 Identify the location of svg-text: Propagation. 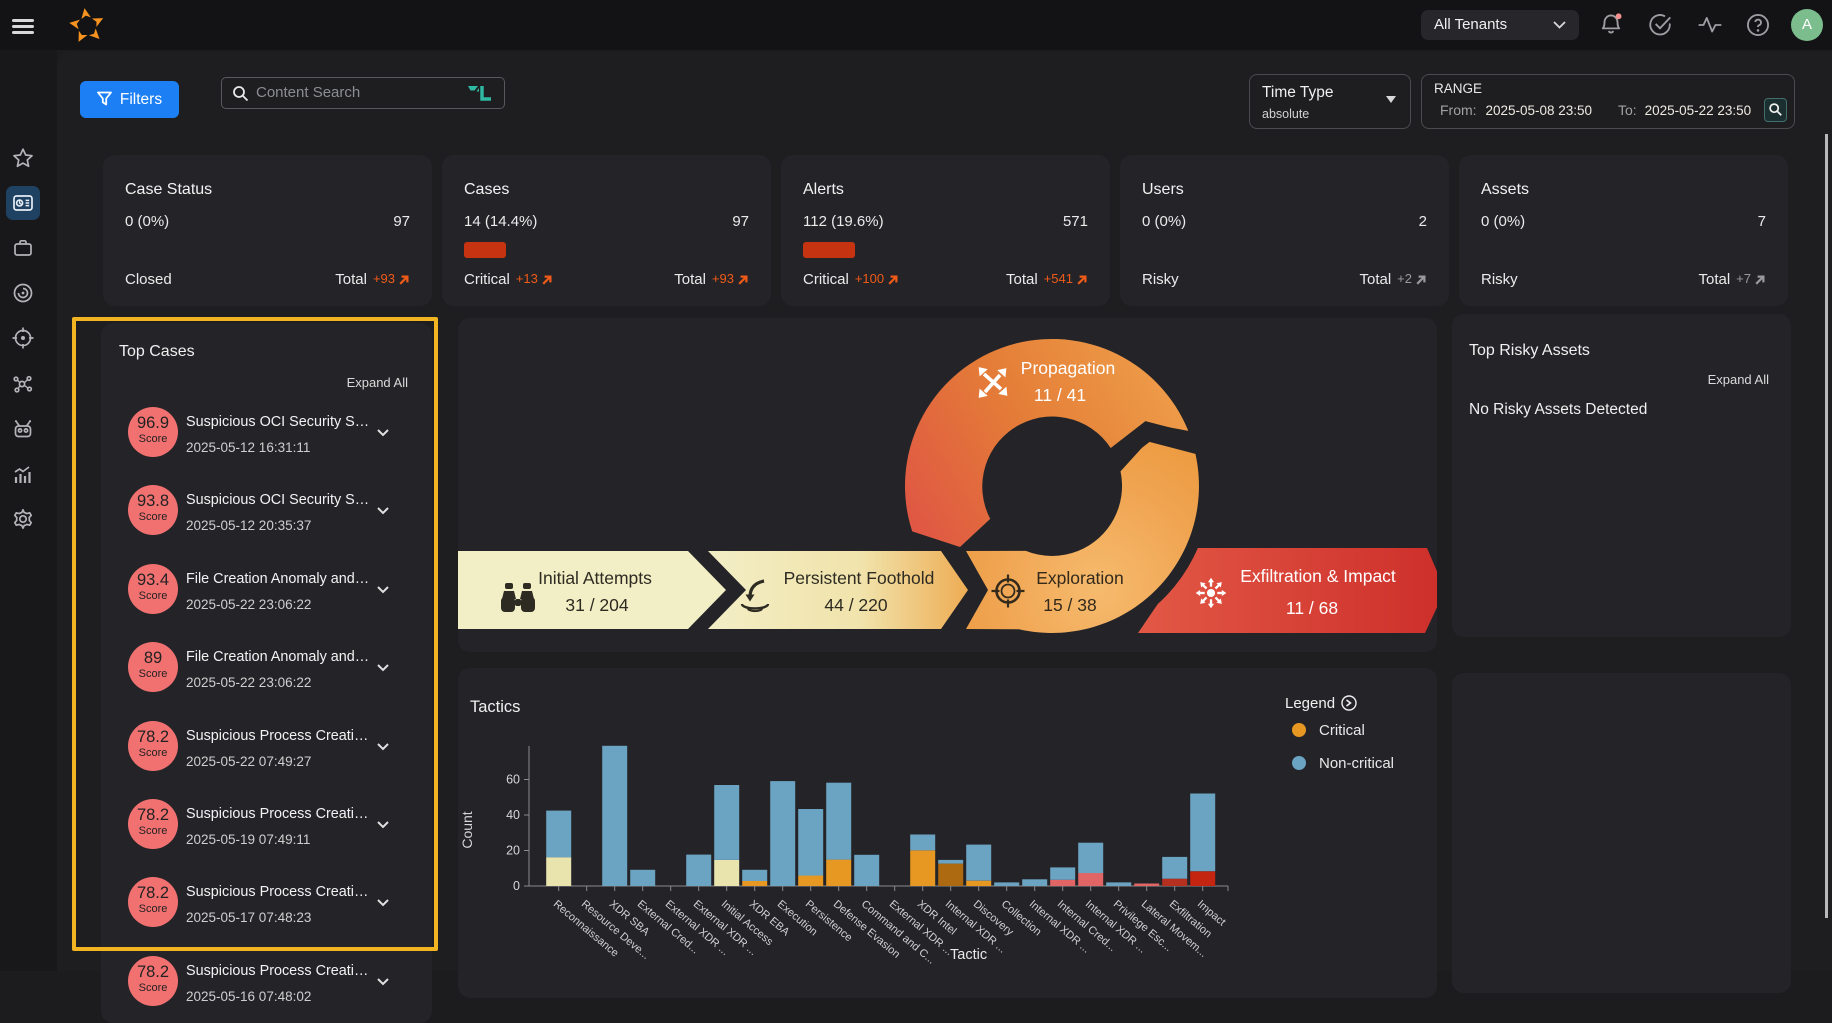
(1068, 368).